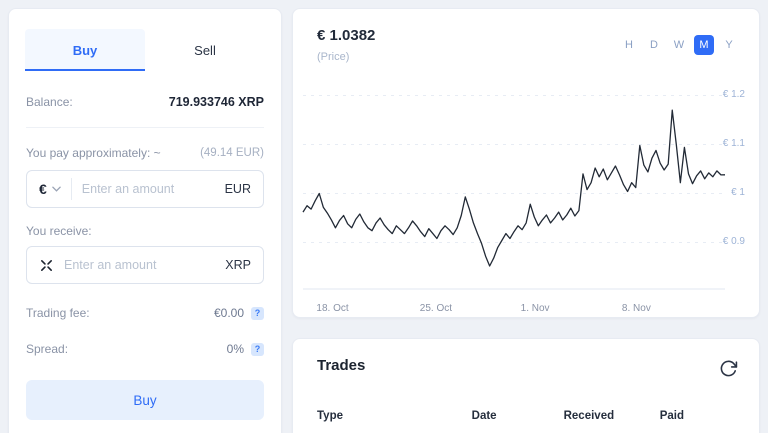  I want to click on pay-label: You pay approximately: ~, so click(93, 153).